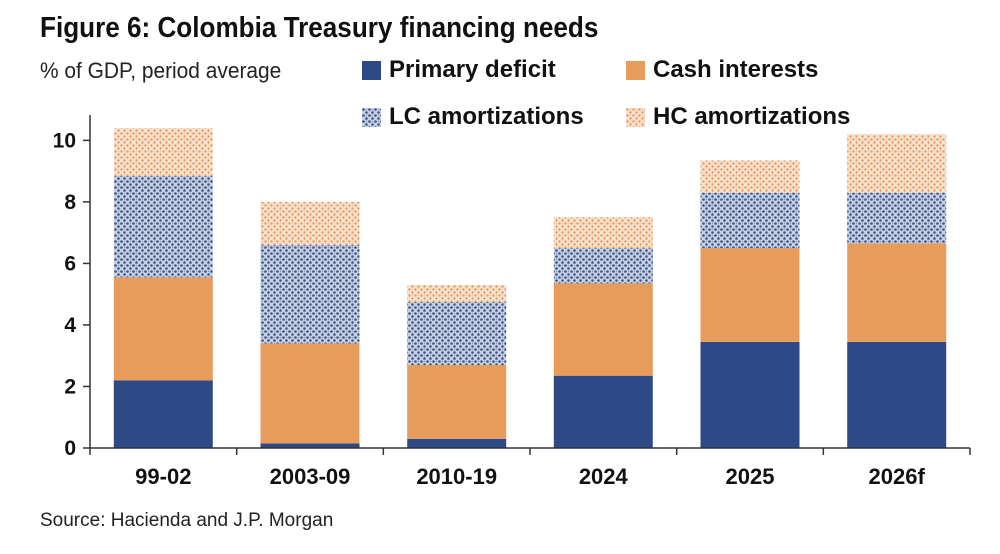  I want to click on legend-label-primary-deficit: Primary deficit, so click(472, 69).